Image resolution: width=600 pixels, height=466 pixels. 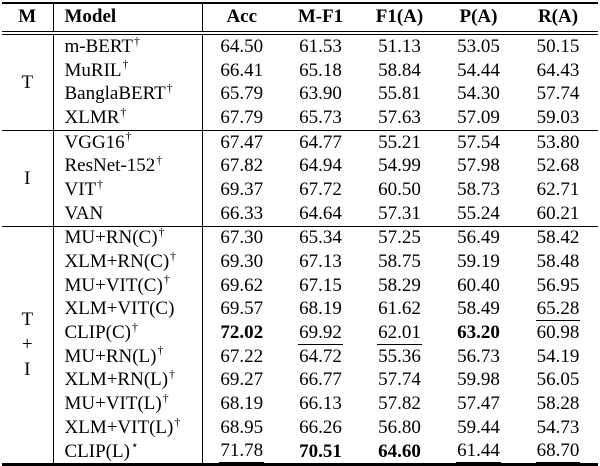 I want to click on model-name-cell: MuRIL†, so click(x=128, y=70).